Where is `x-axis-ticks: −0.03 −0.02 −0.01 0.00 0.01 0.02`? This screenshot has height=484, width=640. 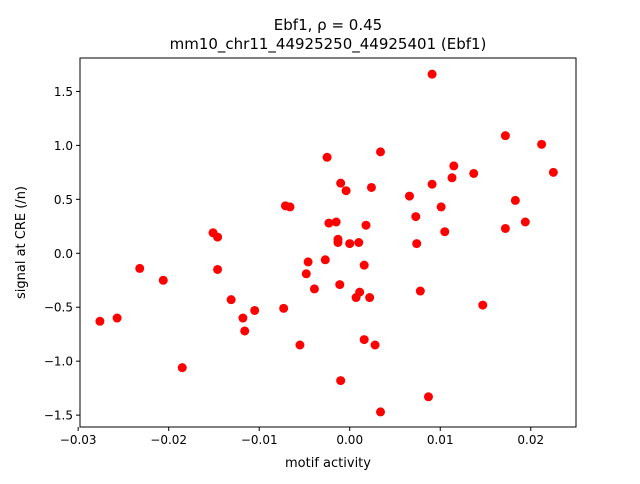 x-axis-ticks: −0.03 −0.02 −0.01 0.00 0.01 0.02 is located at coordinates (302, 437).